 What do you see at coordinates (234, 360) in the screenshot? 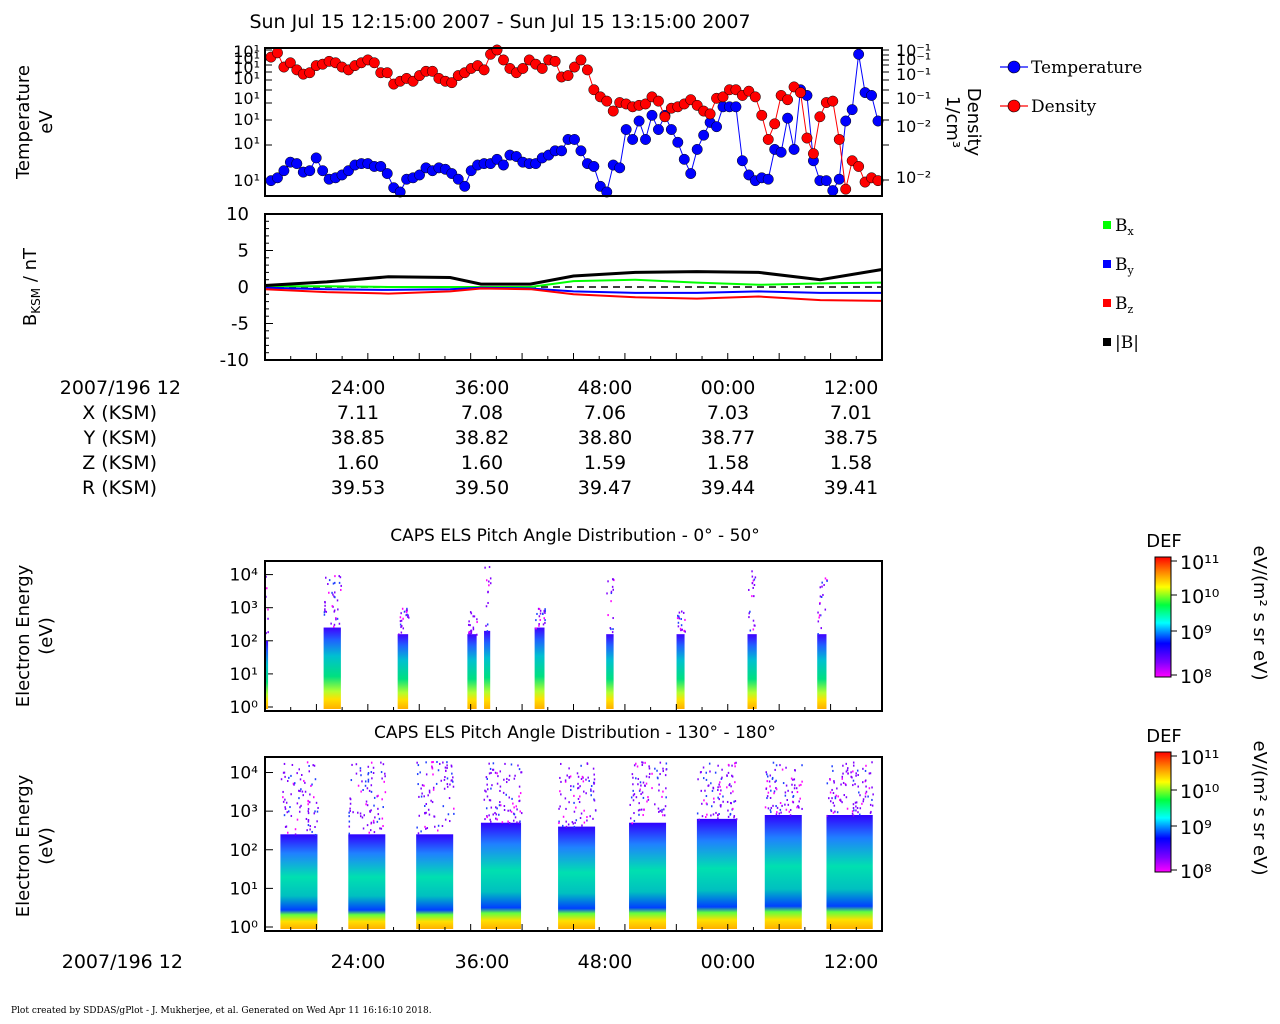
I see `bfield-tick-label: -10` at bounding box center [234, 360].